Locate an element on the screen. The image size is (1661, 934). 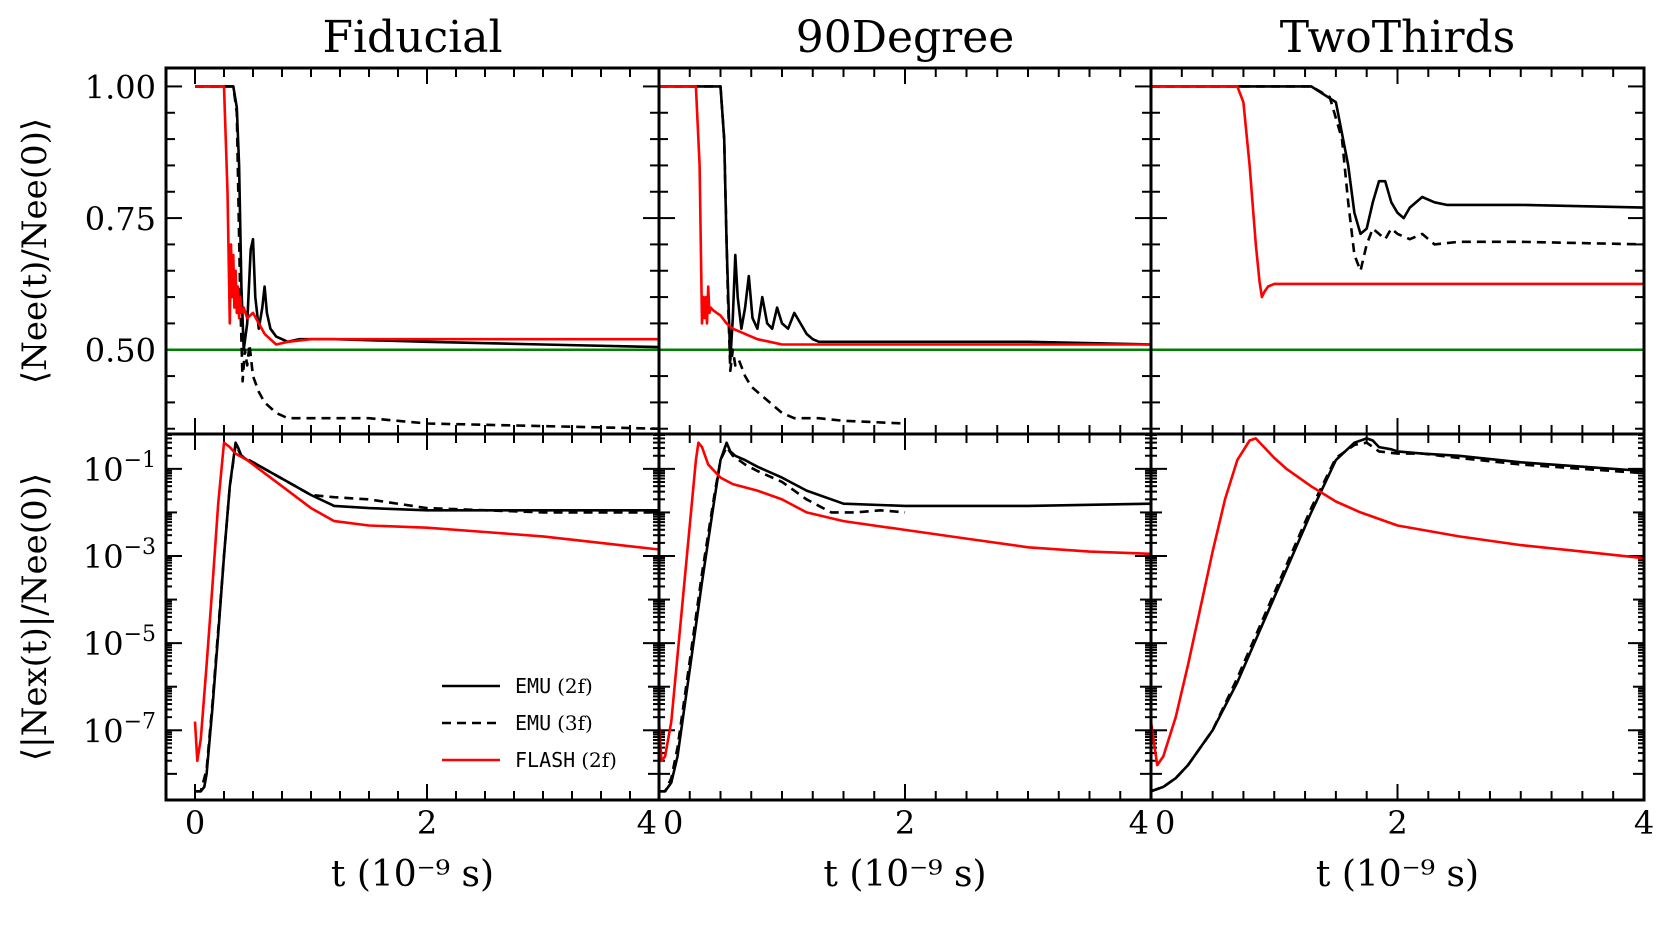
panel-title: Fiducial is located at coordinates (412, 37).